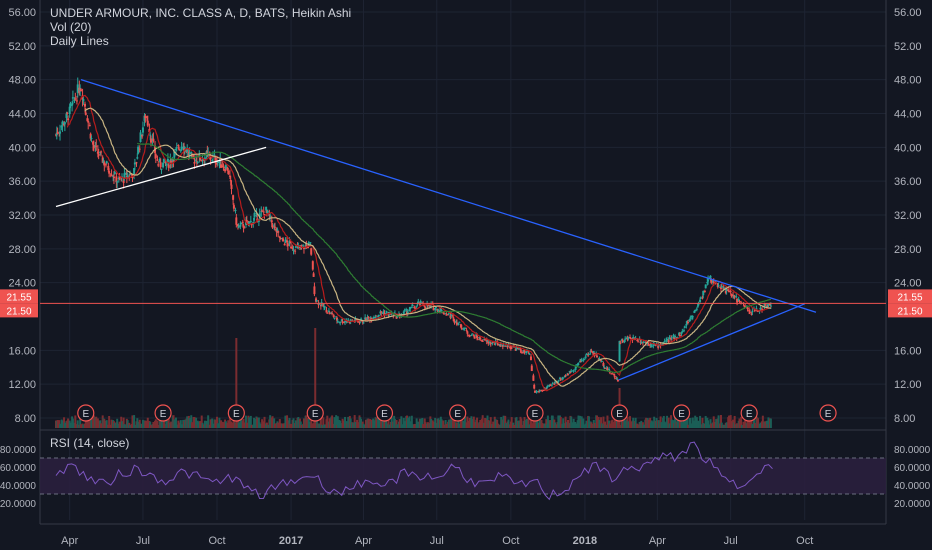 Image resolution: width=932 pixels, height=550 pixels. What do you see at coordinates (90, 443) in the screenshot?
I see `rsi-indicator-label: RSI (14, close)` at bounding box center [90, 443].